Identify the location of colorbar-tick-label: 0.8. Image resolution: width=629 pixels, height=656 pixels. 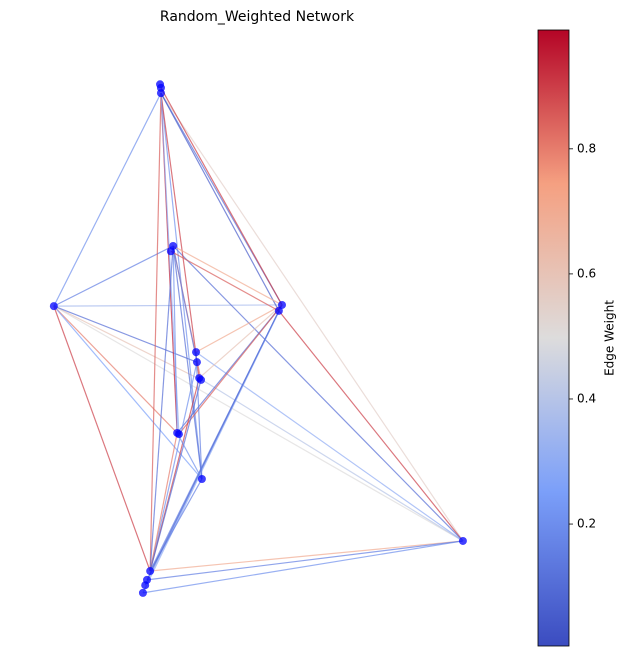
(586, 148).